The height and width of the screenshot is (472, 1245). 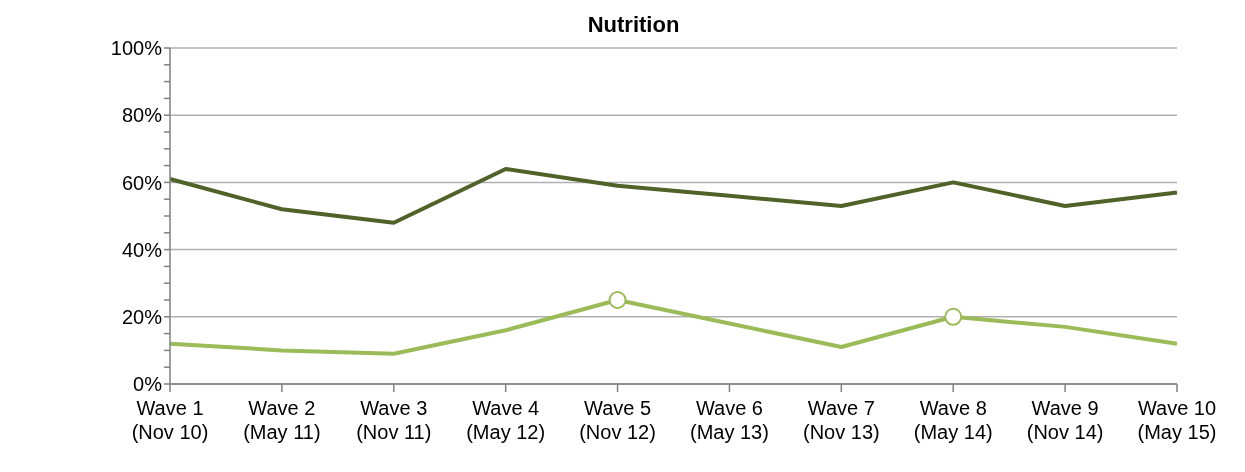 I want to click on y-tick-label: 80%, so click(x=142, y=115).